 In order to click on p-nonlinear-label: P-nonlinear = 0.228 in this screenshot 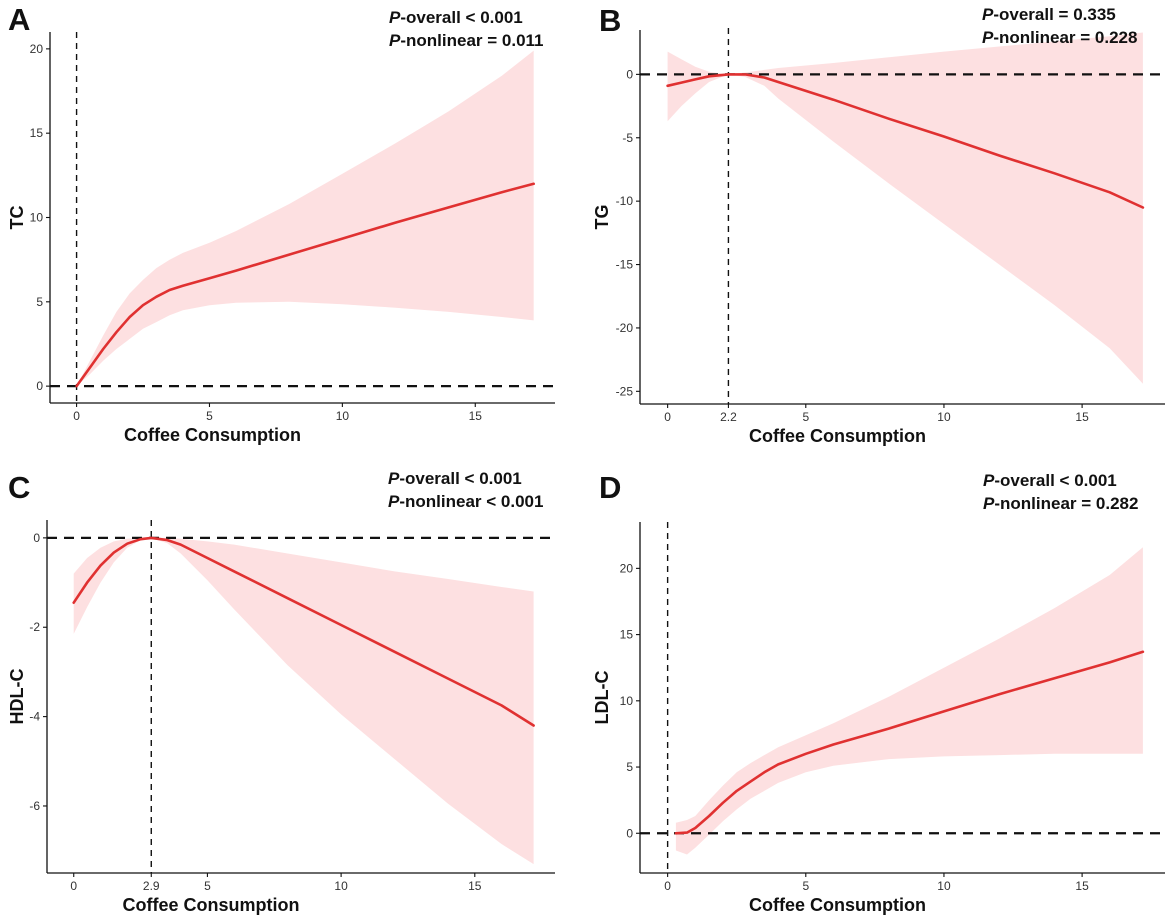, I will do `click(1059, 37)`.